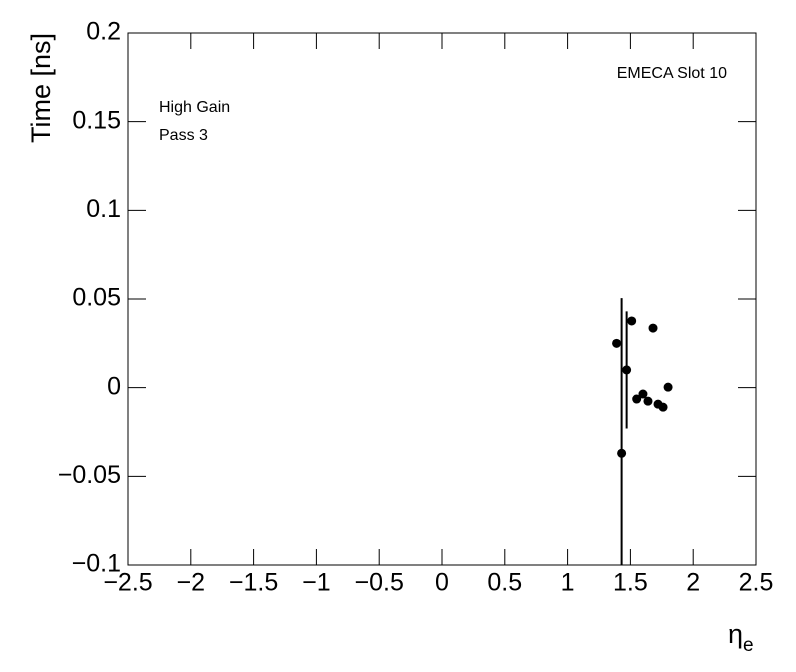  I want to click on x-tick-label: 1, so click(568, 583).